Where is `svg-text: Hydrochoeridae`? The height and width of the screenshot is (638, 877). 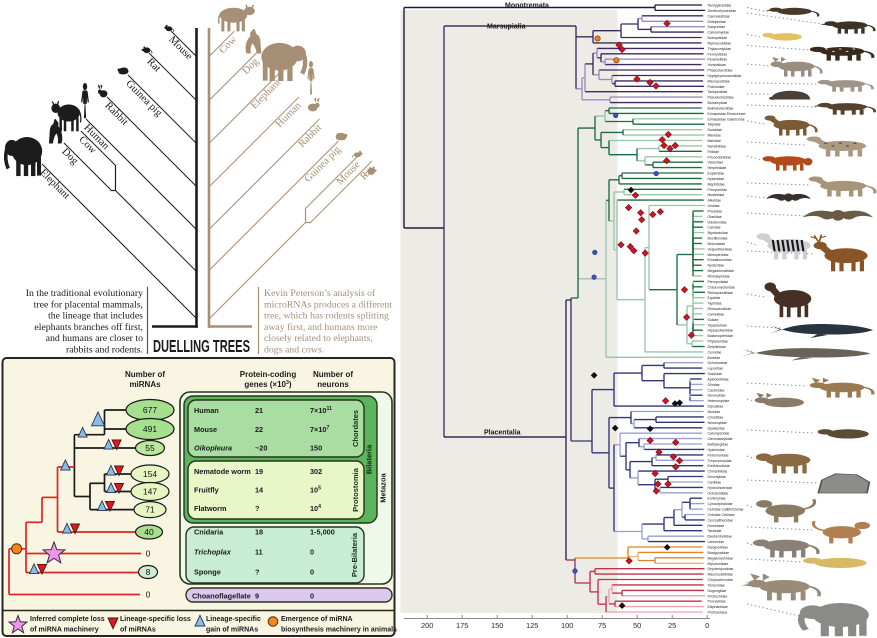
svg-text: Hydrochoeridae is located at coordinates (720, 488).